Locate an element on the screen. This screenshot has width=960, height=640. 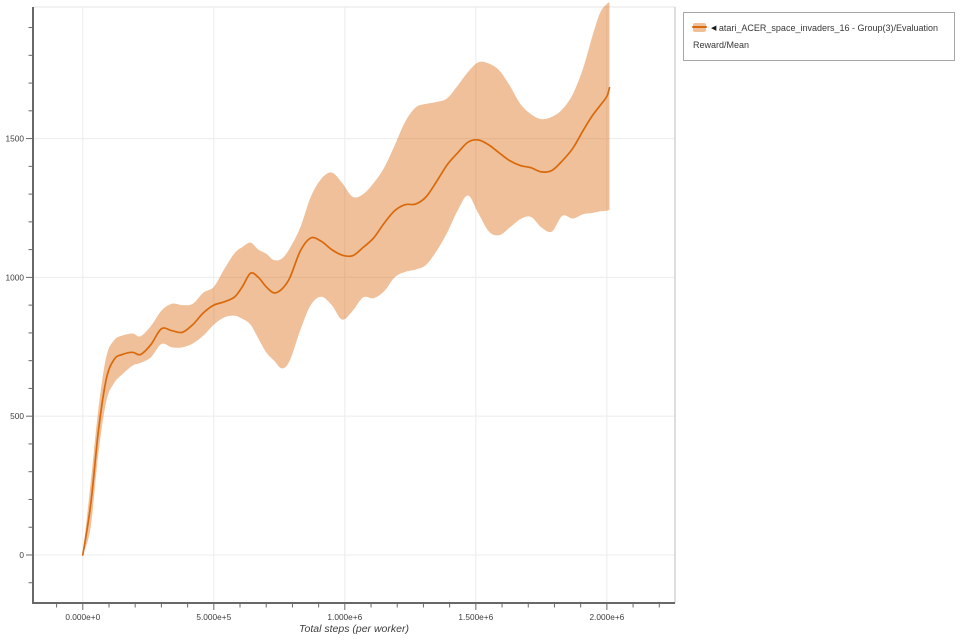
x-tick-label: 2.000e+6 is located at coordinates (606, 617).